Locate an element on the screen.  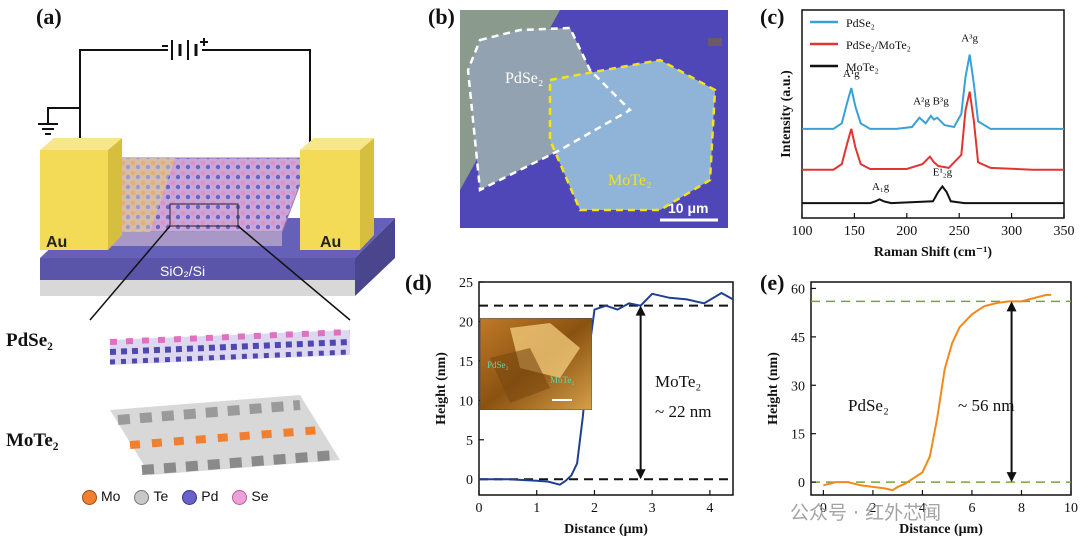
y-axis-title: Intensity (a.u.) is located at coordinates (786, 114).